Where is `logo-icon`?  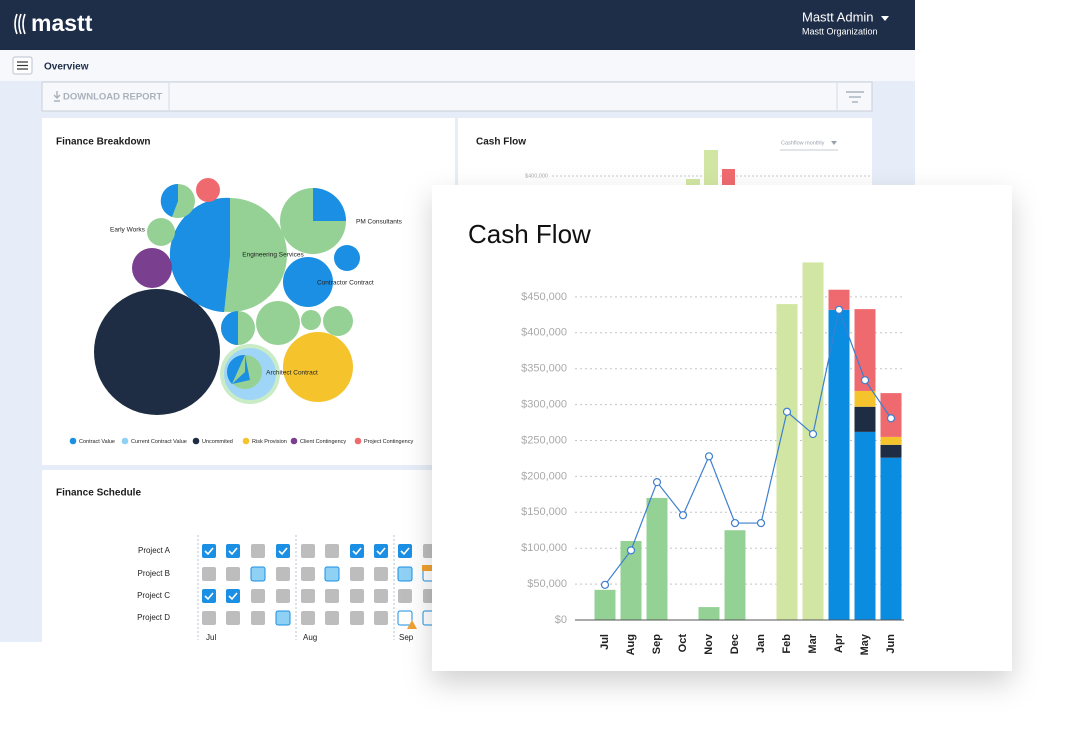
logo-icon is located at coordinates (20, 24).